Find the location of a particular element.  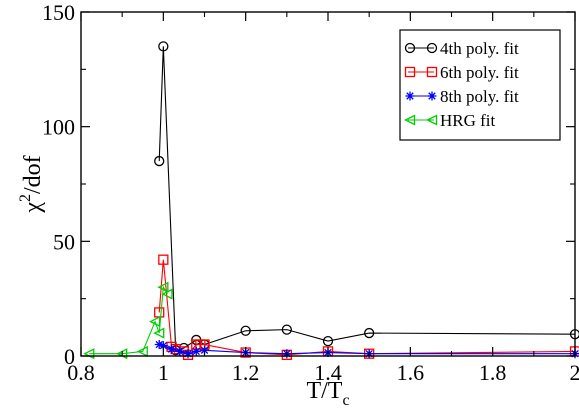

x-tick-label: 1.8 is located at coordinates (493, 372).